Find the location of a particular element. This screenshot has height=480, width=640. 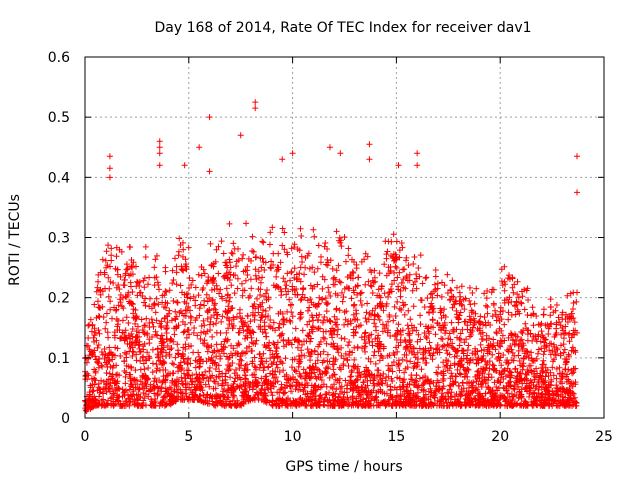

y-axis-label: ROTI / TECUs is located at coordinates (15, 240).